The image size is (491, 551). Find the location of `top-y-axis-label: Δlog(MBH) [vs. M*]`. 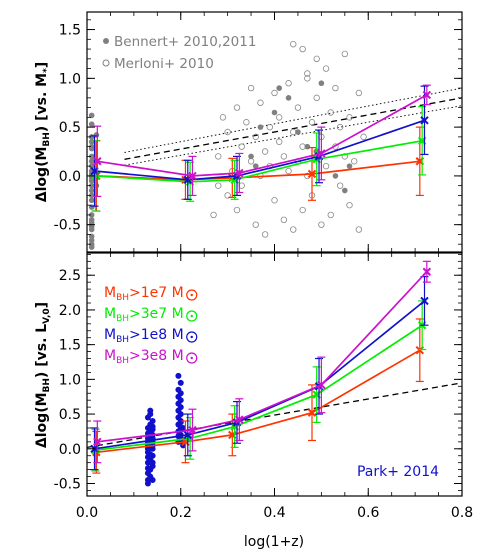

top-y-axis-label: Δlog(MBH) [vs. M*] is located at coordinates (43, 132).